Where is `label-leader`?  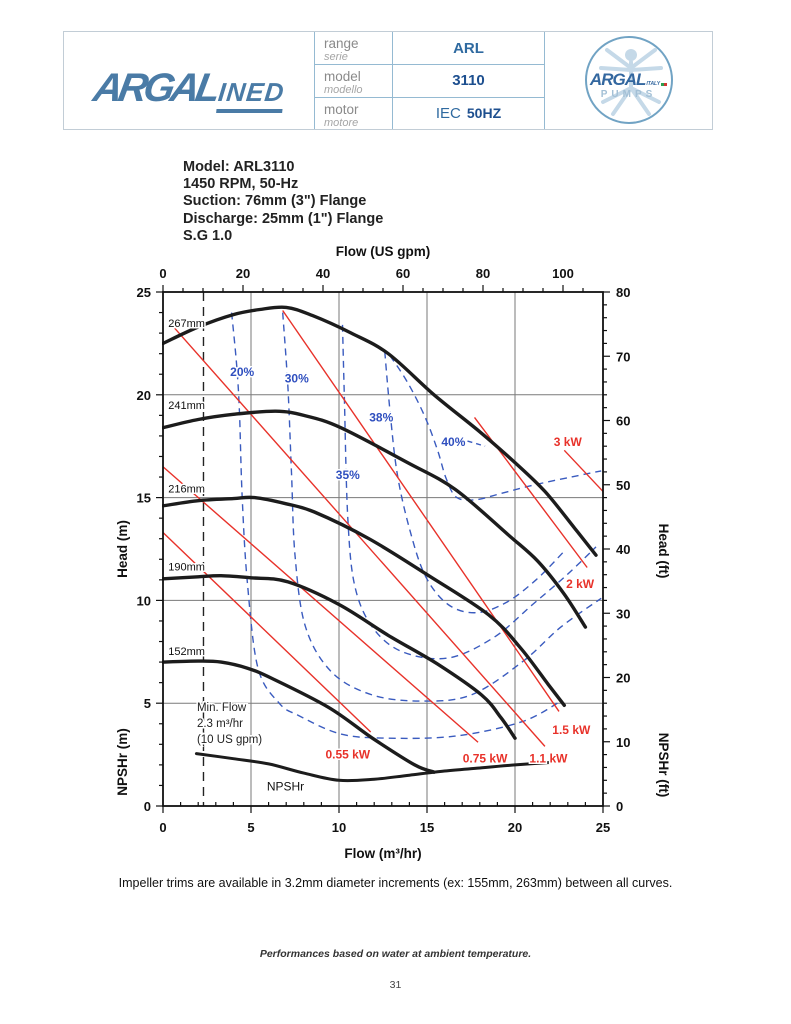 label-leader is located at coordinates (476, 443).